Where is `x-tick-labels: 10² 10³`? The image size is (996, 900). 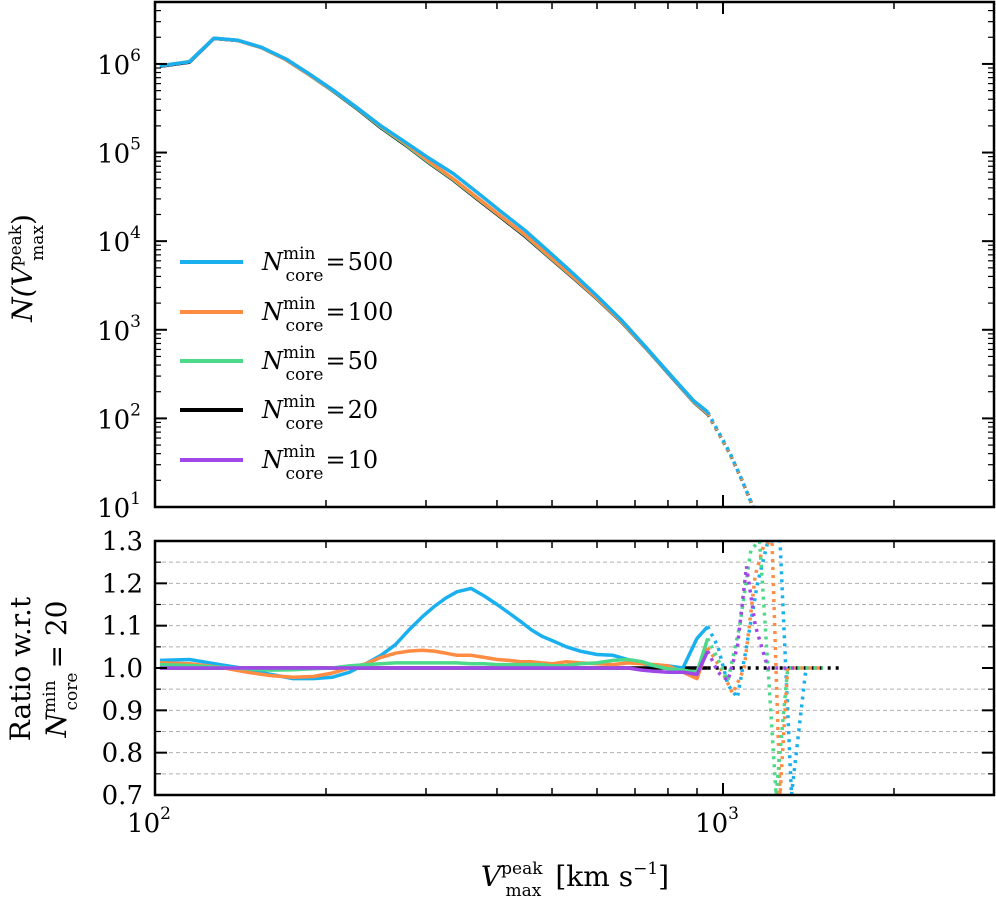
x-tick-labels: 10² 10³ is located at coordinates (433, 821).